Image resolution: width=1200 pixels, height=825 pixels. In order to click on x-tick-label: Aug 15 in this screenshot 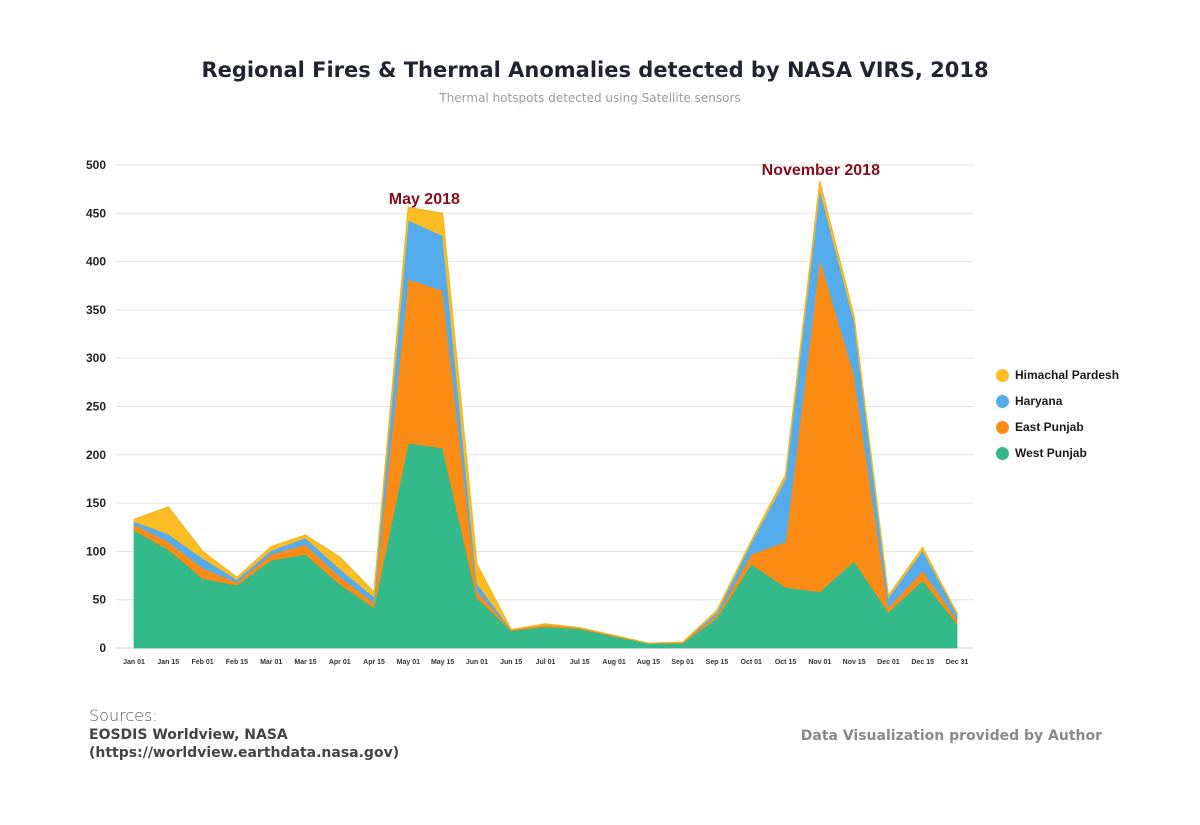, I will do `click(648, 662)`.